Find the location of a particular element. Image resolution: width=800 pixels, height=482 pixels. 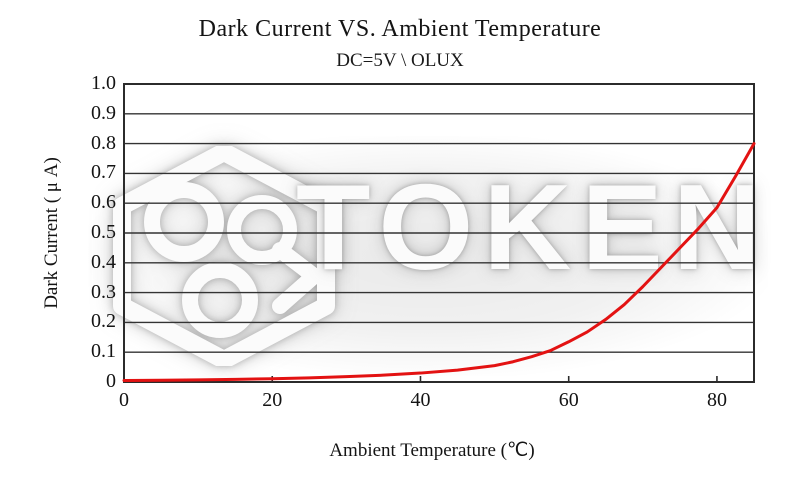

logo-ring-top-right is located at coordinates (262, 230).